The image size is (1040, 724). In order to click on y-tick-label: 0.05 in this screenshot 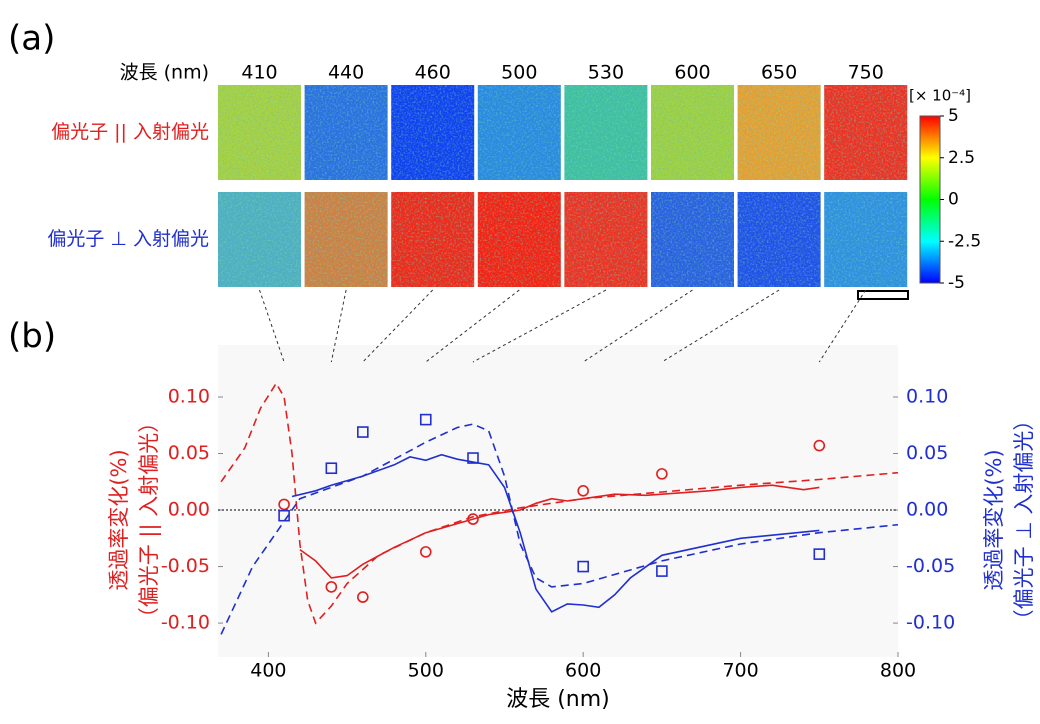, I will do `click(189, 453)`.